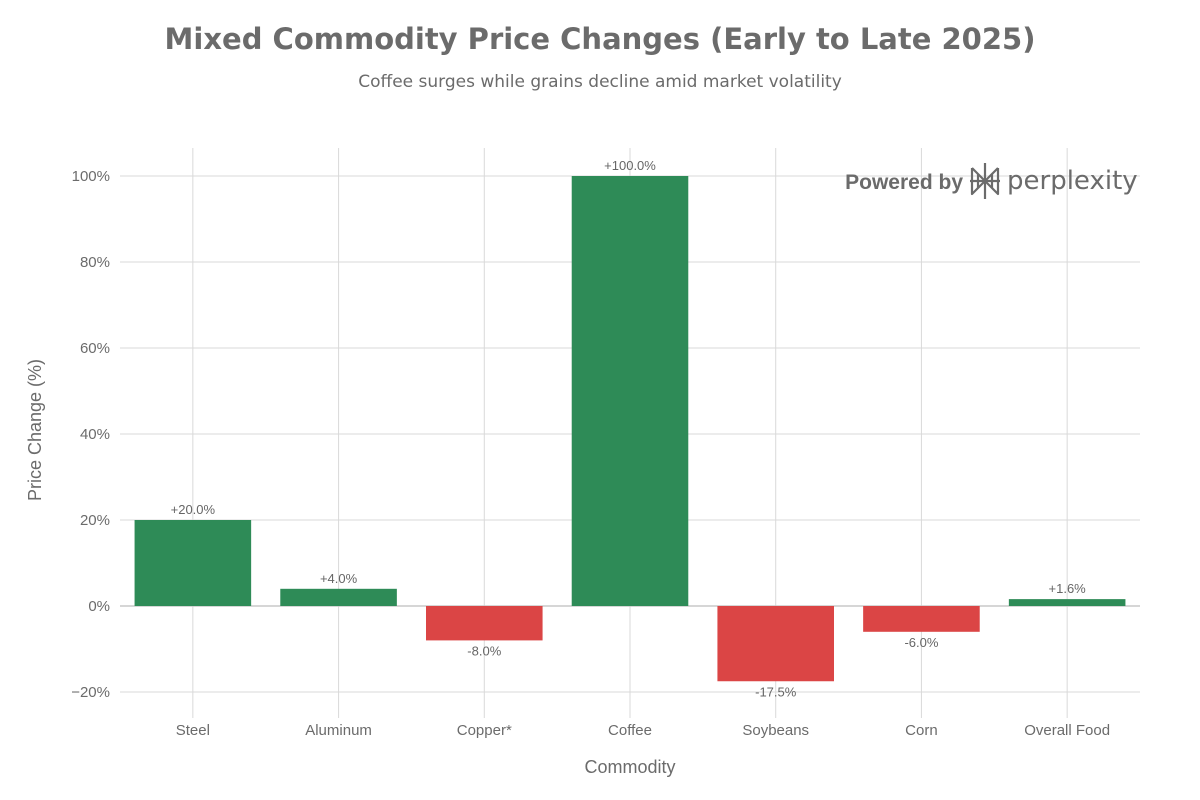 The image size is (1200, 800). I want to click on x-tick-label: Corn, so click(921, 730).